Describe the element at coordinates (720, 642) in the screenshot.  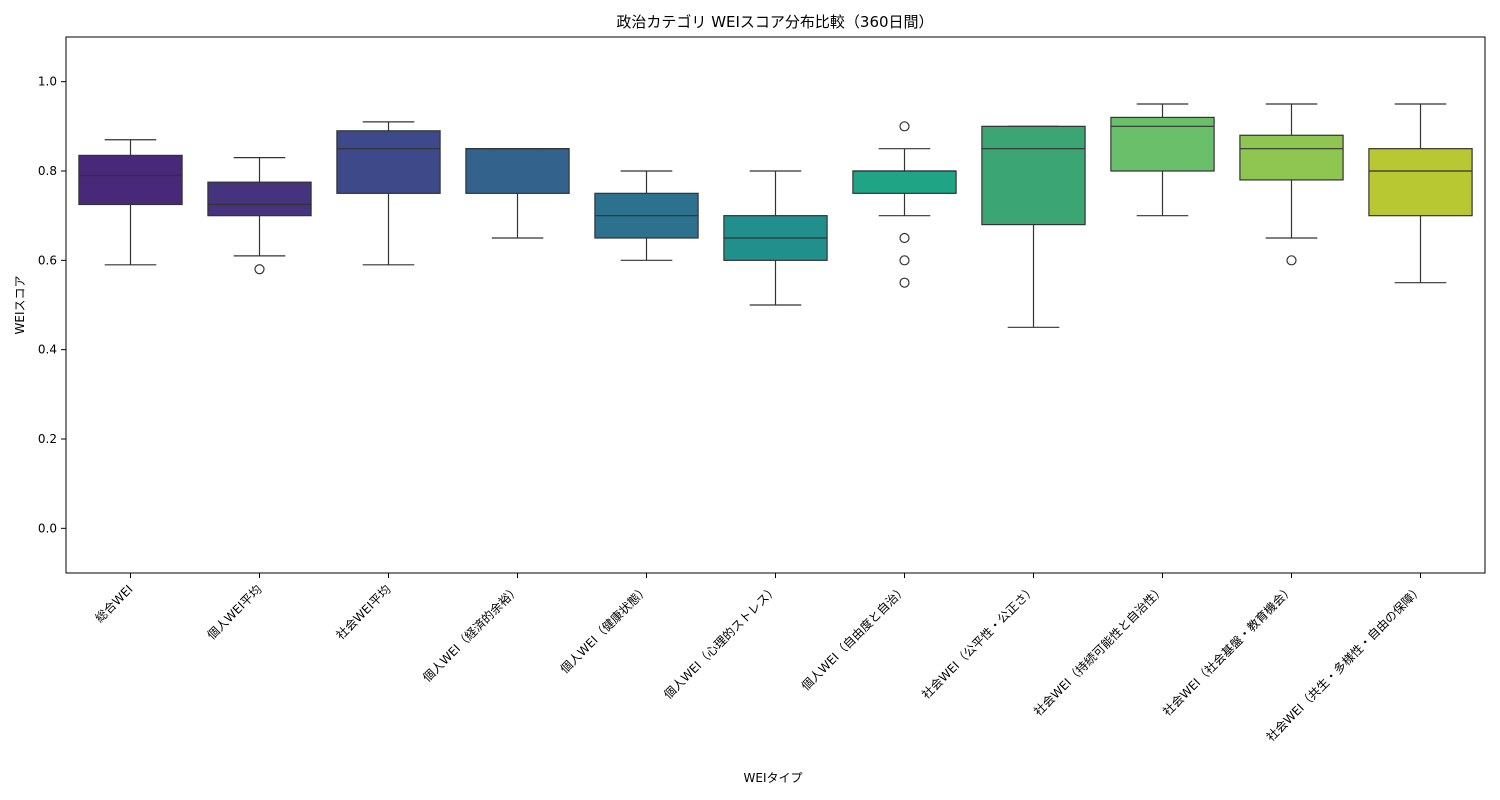
I see `x-tick-label: 個人WEI（心理的ストレス）` at that location.